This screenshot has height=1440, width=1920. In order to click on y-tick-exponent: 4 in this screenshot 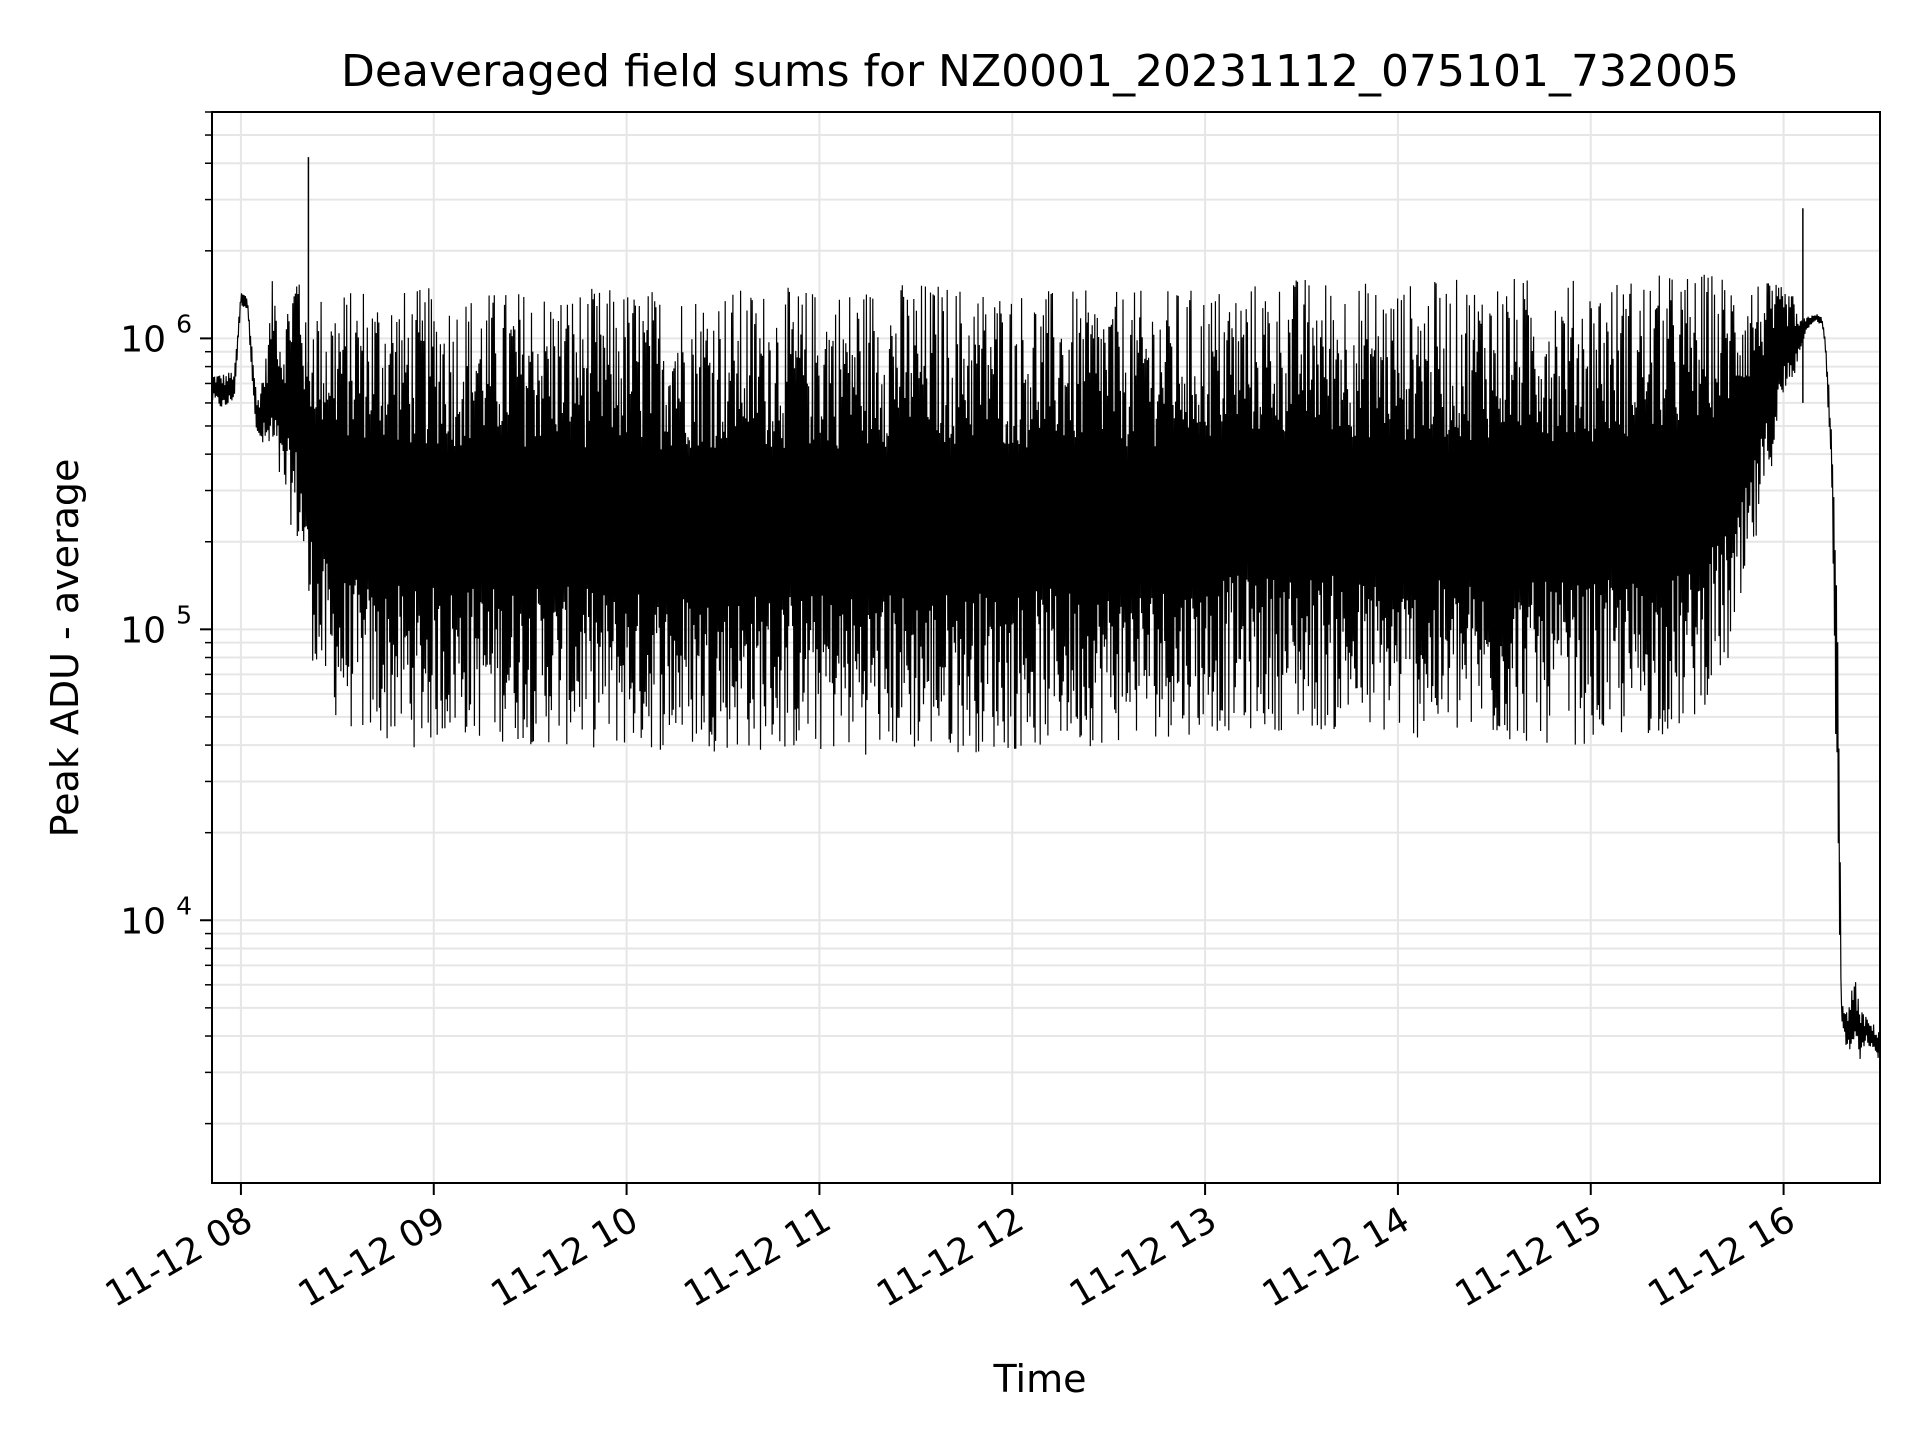, I will do `click(184, 905)`.